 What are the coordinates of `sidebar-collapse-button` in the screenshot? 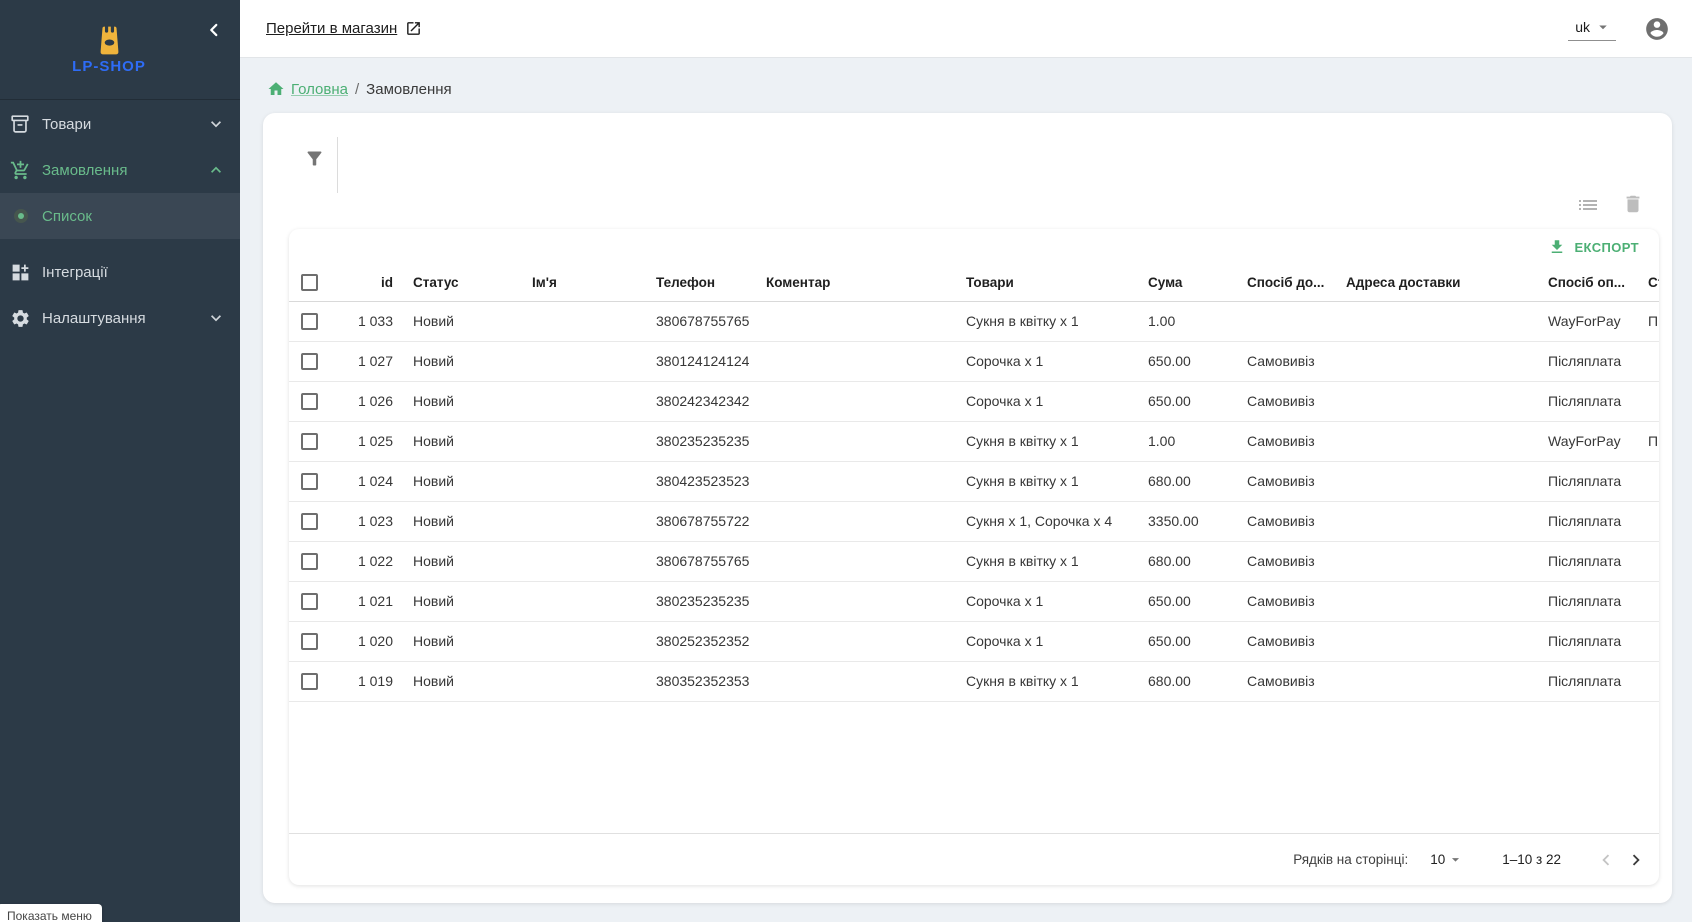 It's located at (214, 30).